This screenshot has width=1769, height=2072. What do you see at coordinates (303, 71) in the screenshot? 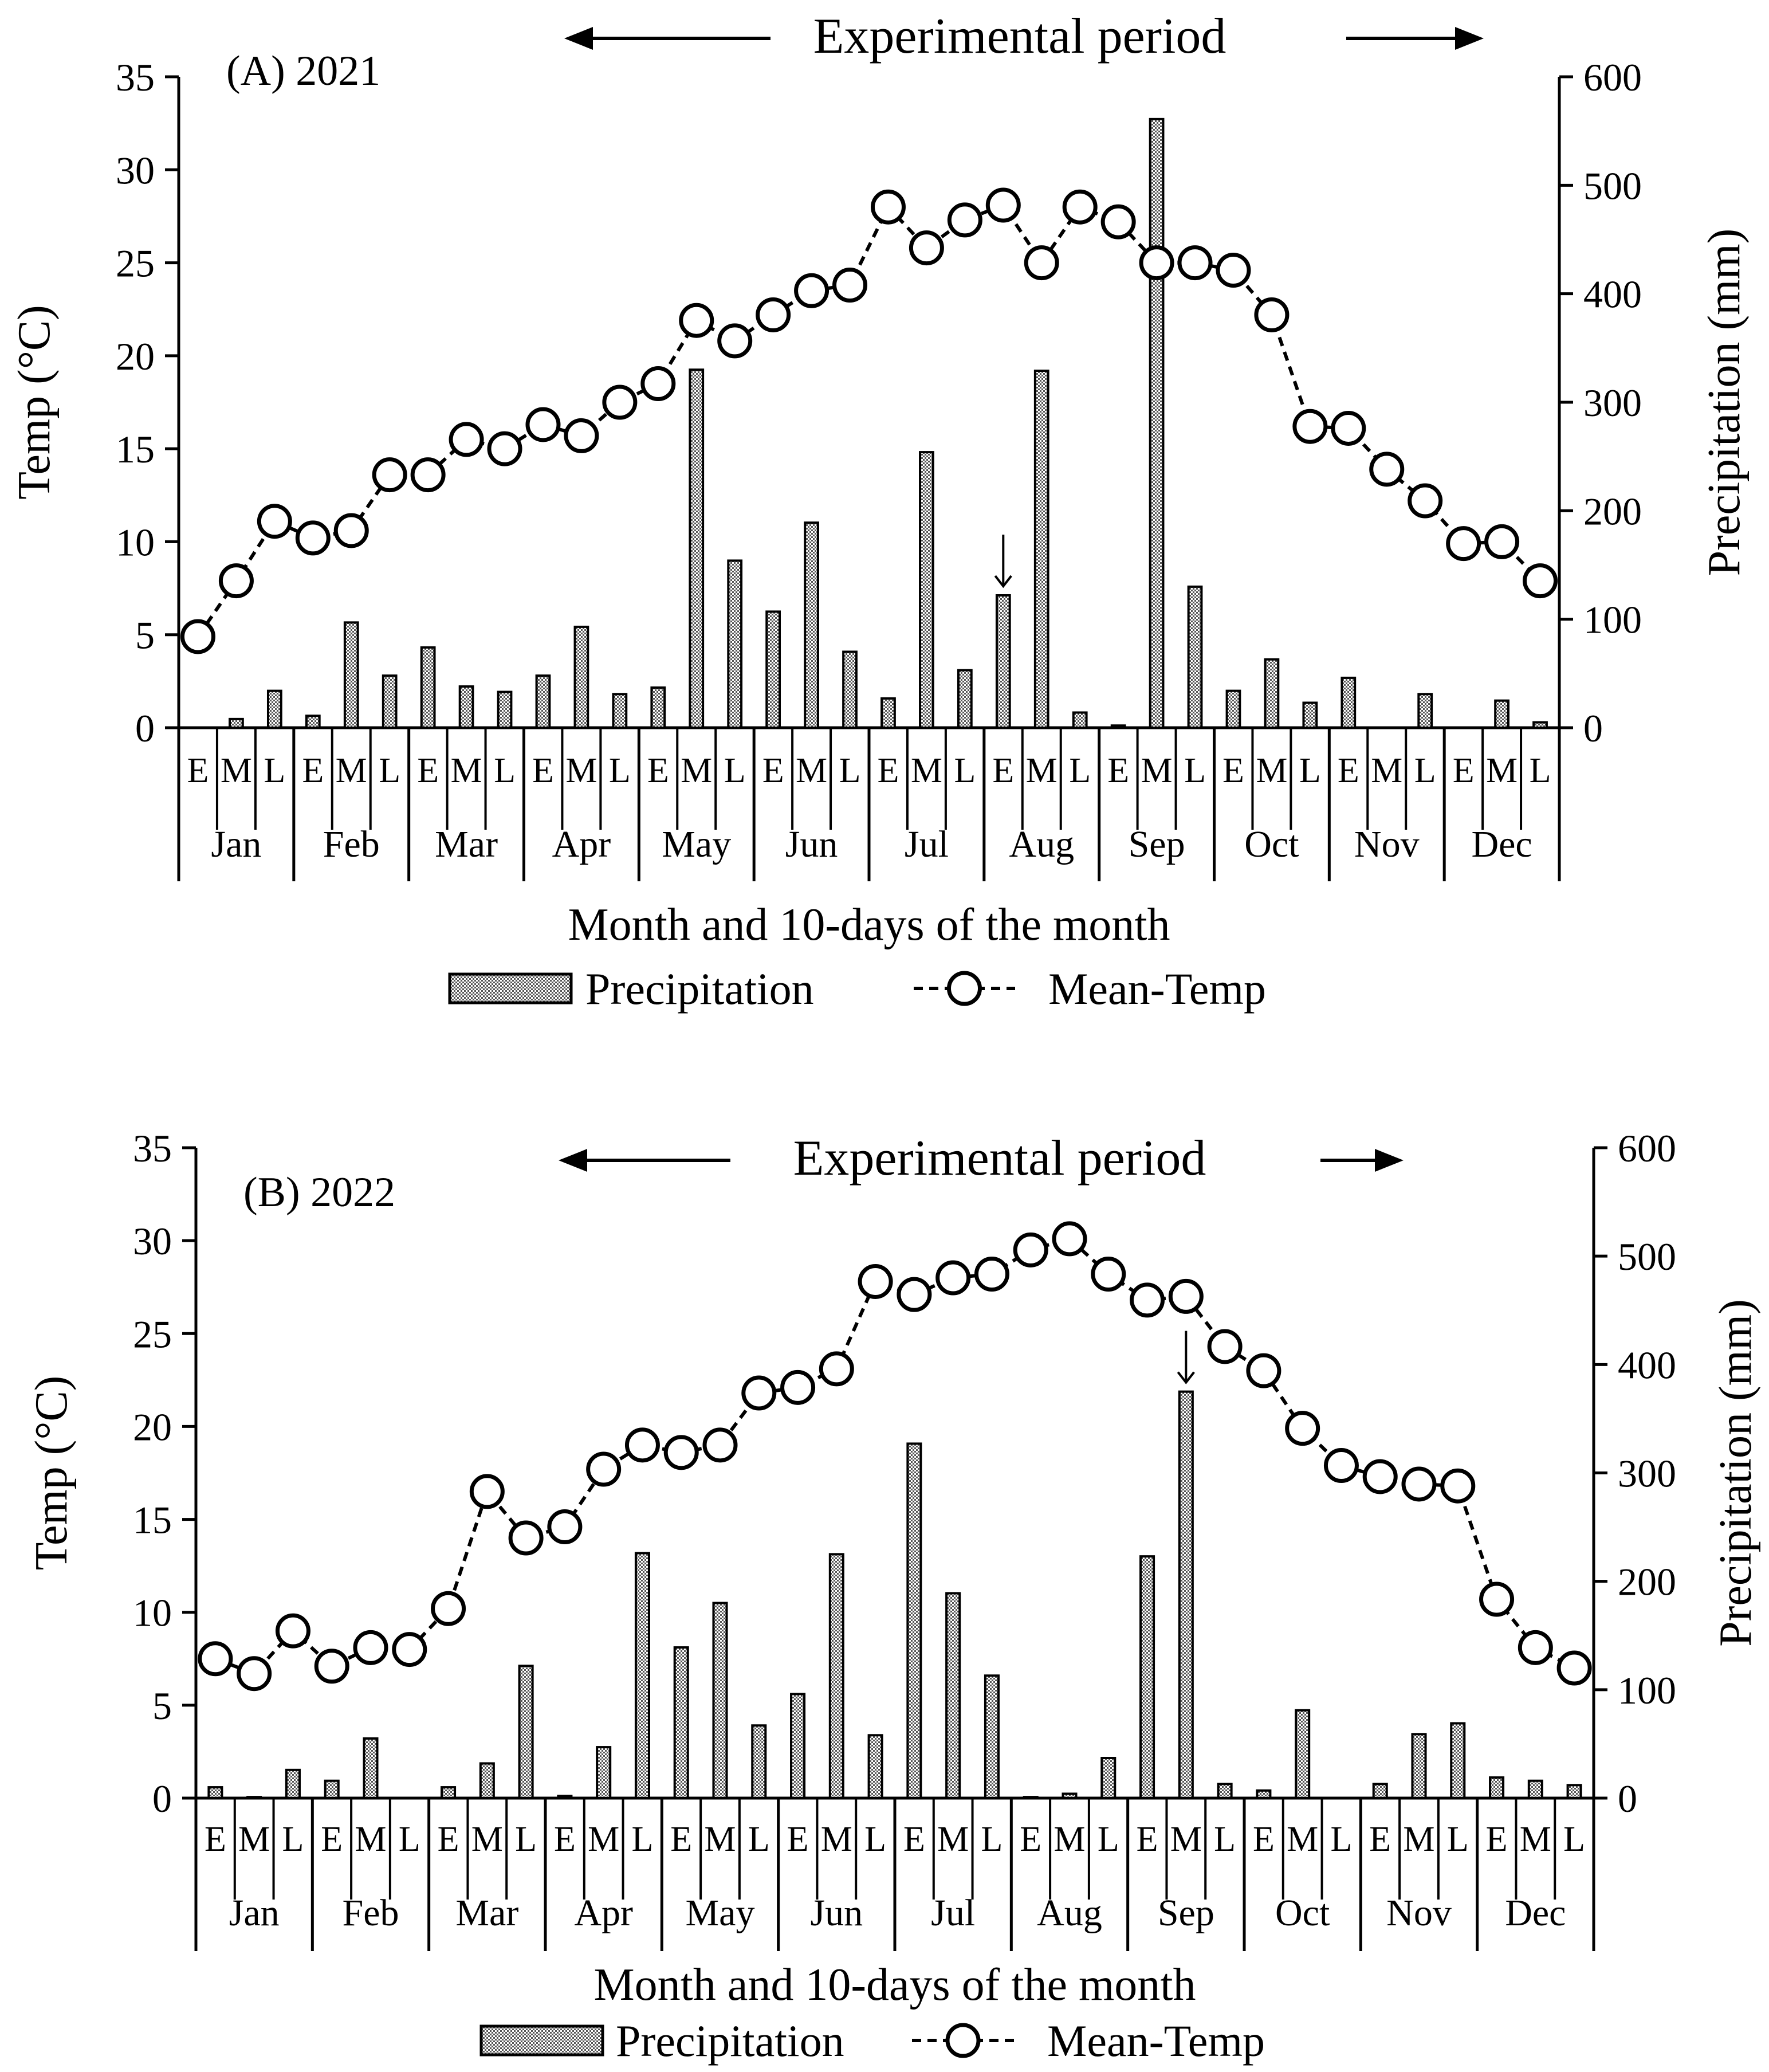
I see `panel-label: (A) 2021` at bounding box center [303, 71].